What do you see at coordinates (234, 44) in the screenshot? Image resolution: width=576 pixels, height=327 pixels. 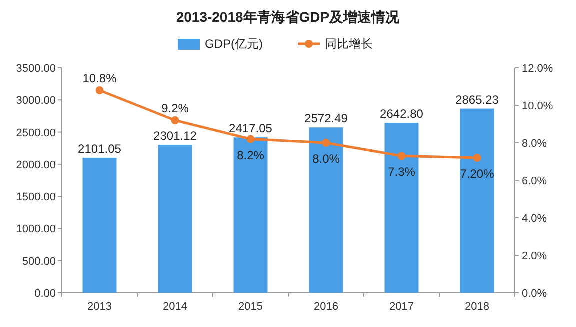 I see `legend-label: GDP(亿元)` at bounding box center [234, 44].